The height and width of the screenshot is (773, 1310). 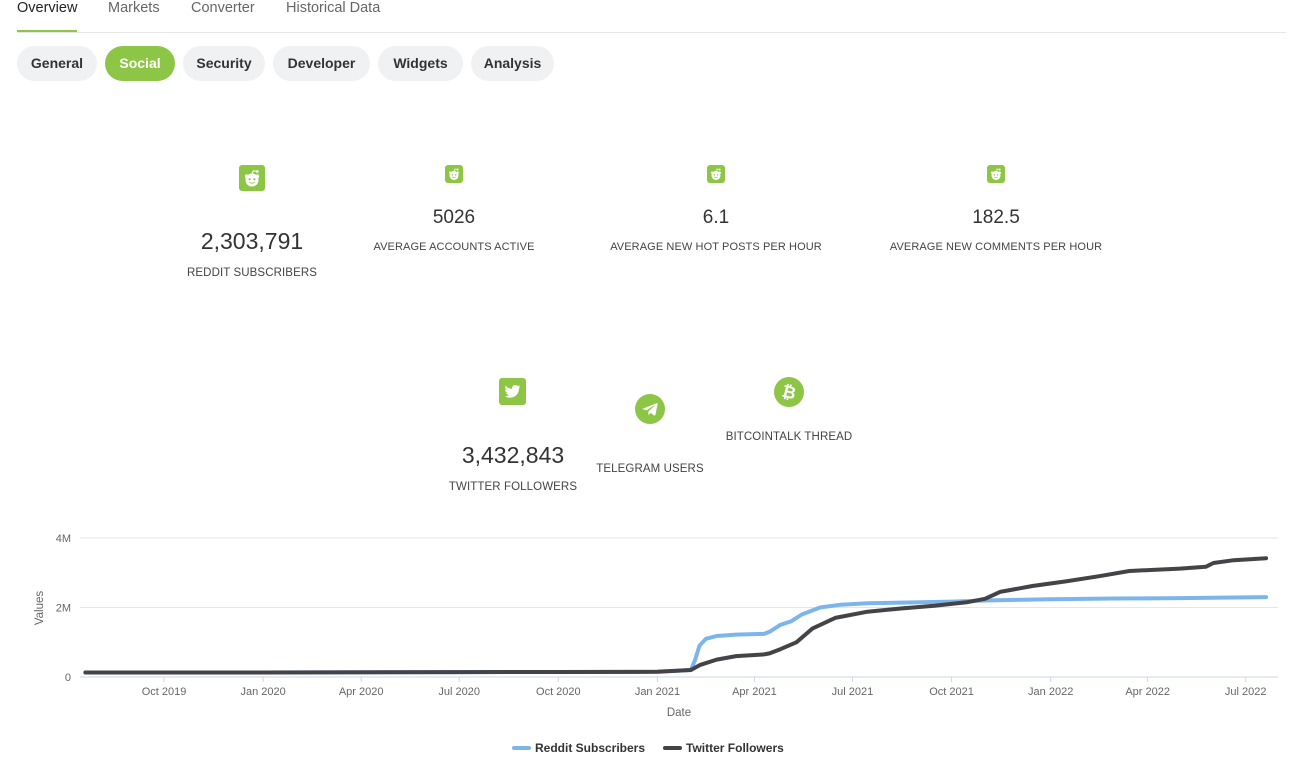 I want to click on telegram-icon, so click(x=650, y=409).